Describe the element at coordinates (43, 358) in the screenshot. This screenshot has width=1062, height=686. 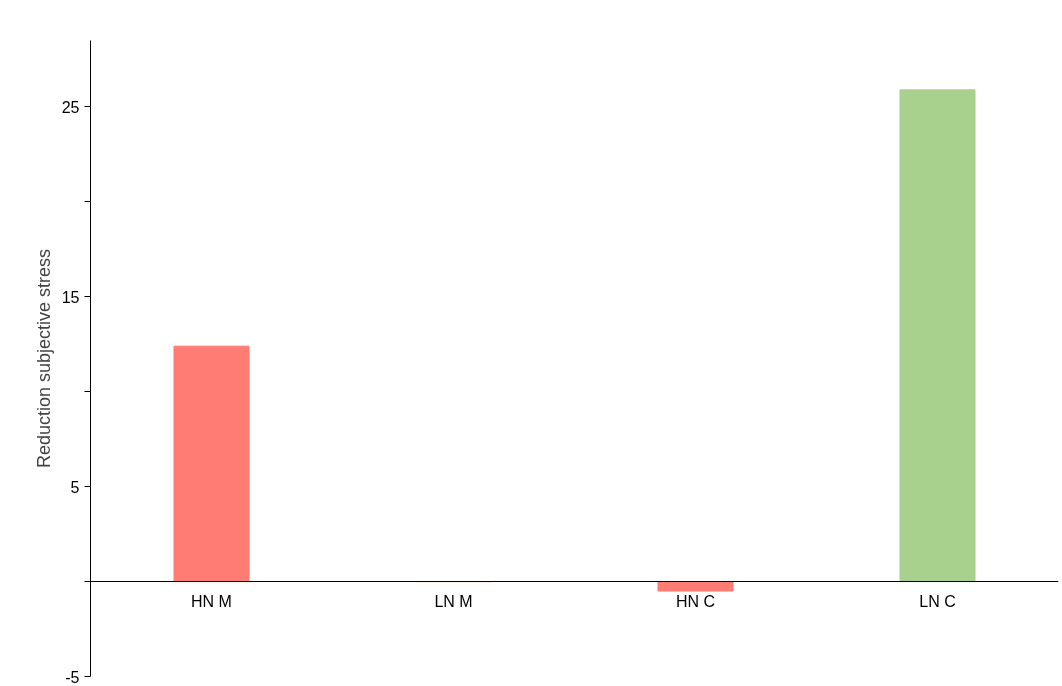
I see `y-axis-title: Reduction subjective stress` at that location.